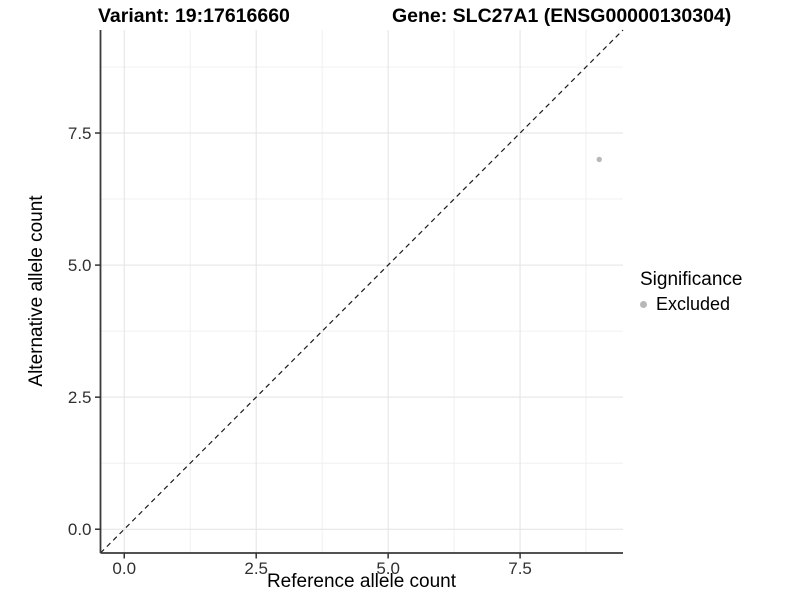 The height and width of the screenshot is (600, 800). What do you see at coordinates (361, 581) in the screenshot?
I see `x-axis-title: Reference allele count` at bounding box center [361, 581].